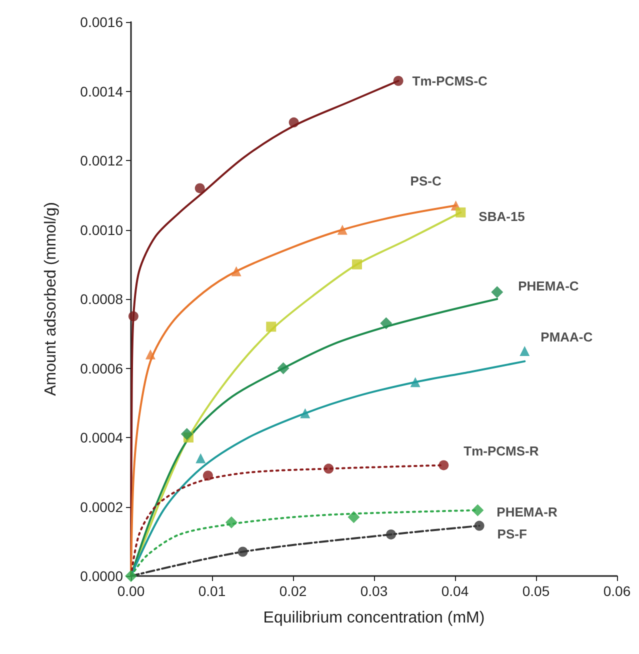 The height and width of the screenshot is (654, 639). I want to click on x-tick-label: 0.00, so click(131, 591).